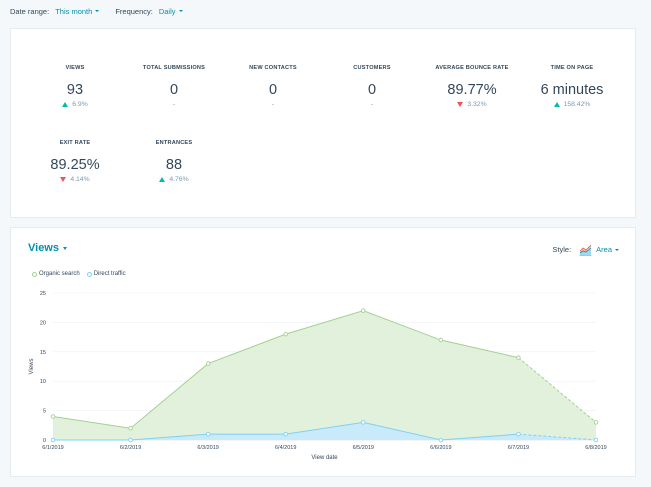 The width and height of the screenshot is (651, 487). What do you see at coordinates (44, 441) in the screenshot?
I see `y-tick-label: 0` at bounding box center [44, 441].